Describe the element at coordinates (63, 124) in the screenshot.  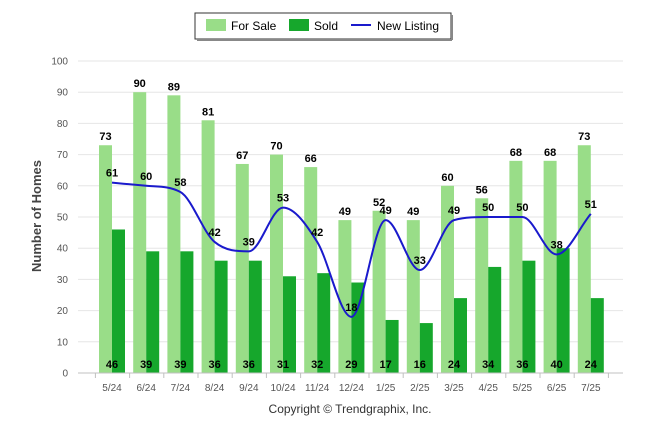
I see `y-tick-label: 80` at that location.